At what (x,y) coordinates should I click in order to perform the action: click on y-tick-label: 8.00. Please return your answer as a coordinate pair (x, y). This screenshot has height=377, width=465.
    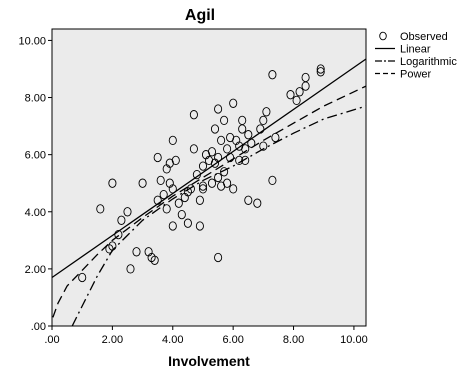
    Looking at the image, I should click on (35, 99).